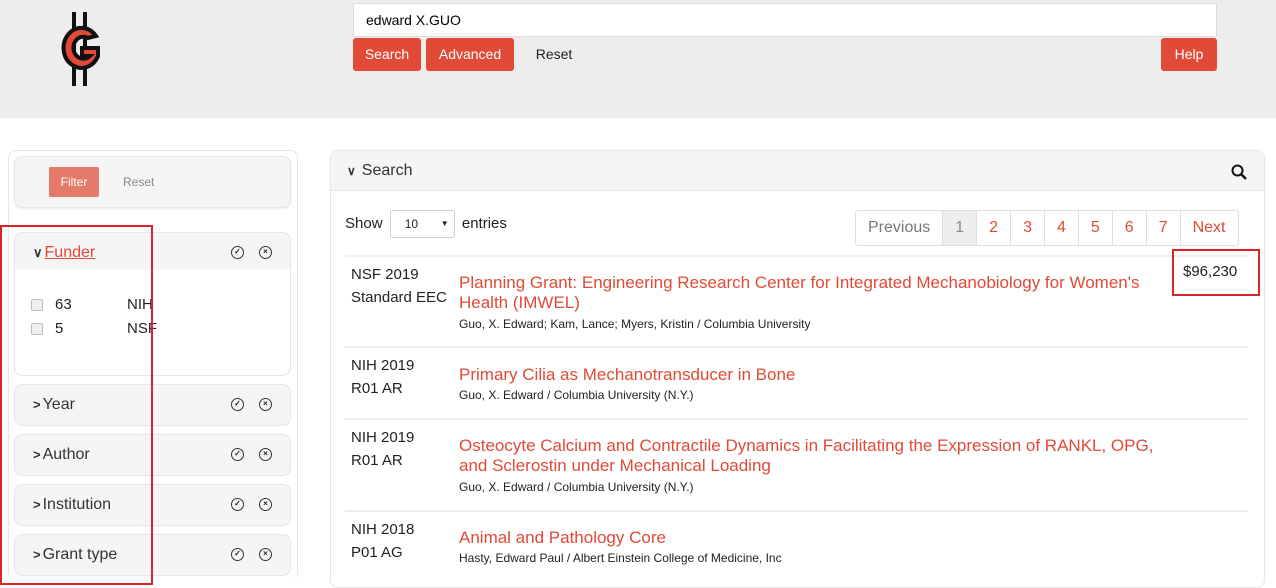 The width and height of the screenshot is (1276, 588). I want to click on facet-institution-toggle: > Institution, so click(72, 505).